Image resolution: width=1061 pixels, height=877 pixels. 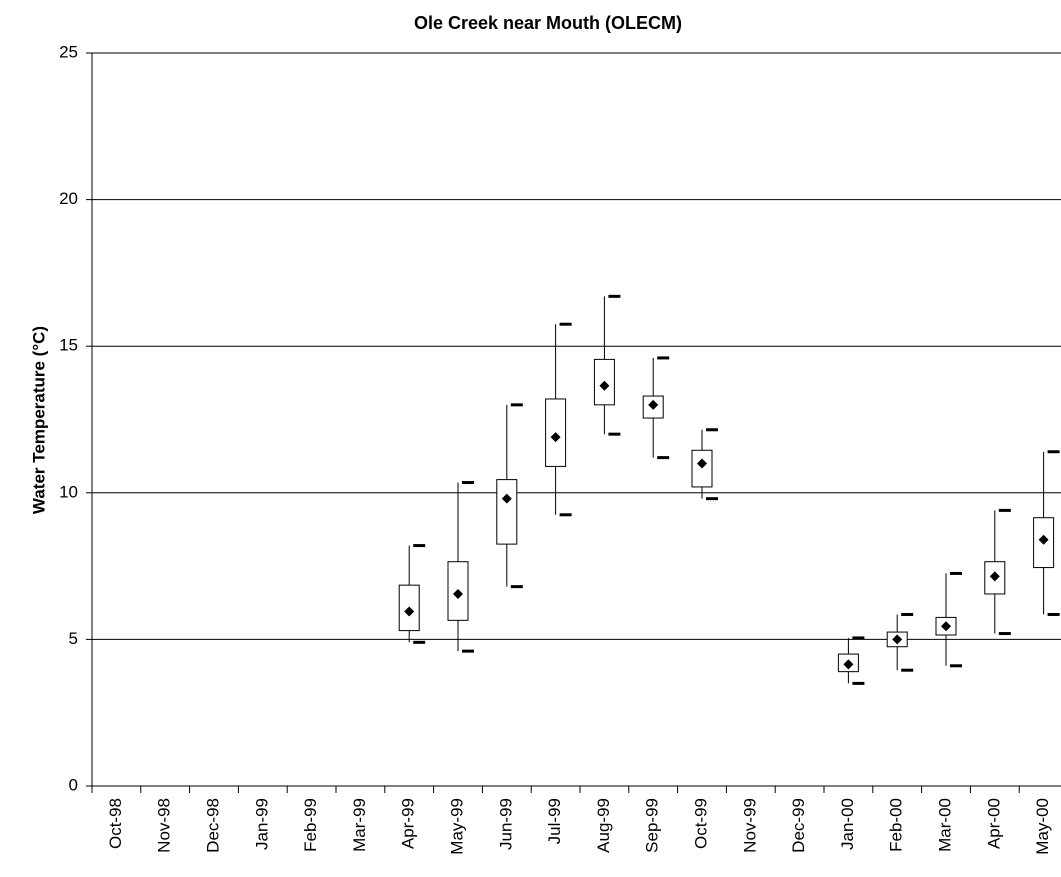 I want to click on x-tick-label: Feb-00, so click(x=896, y=825).